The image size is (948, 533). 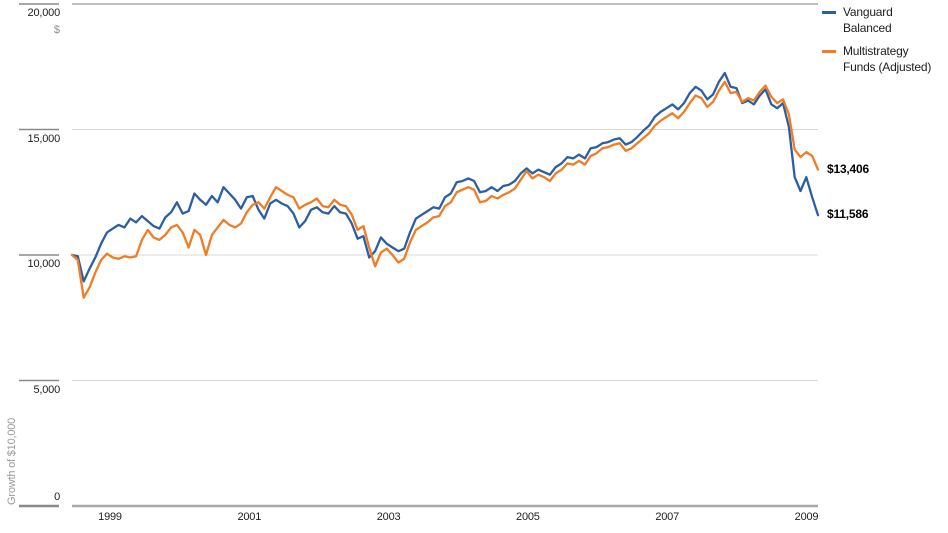 I want to click on legend-swatch-multistrategy-funds-adjusted-icon, so click(x=829, y=51).